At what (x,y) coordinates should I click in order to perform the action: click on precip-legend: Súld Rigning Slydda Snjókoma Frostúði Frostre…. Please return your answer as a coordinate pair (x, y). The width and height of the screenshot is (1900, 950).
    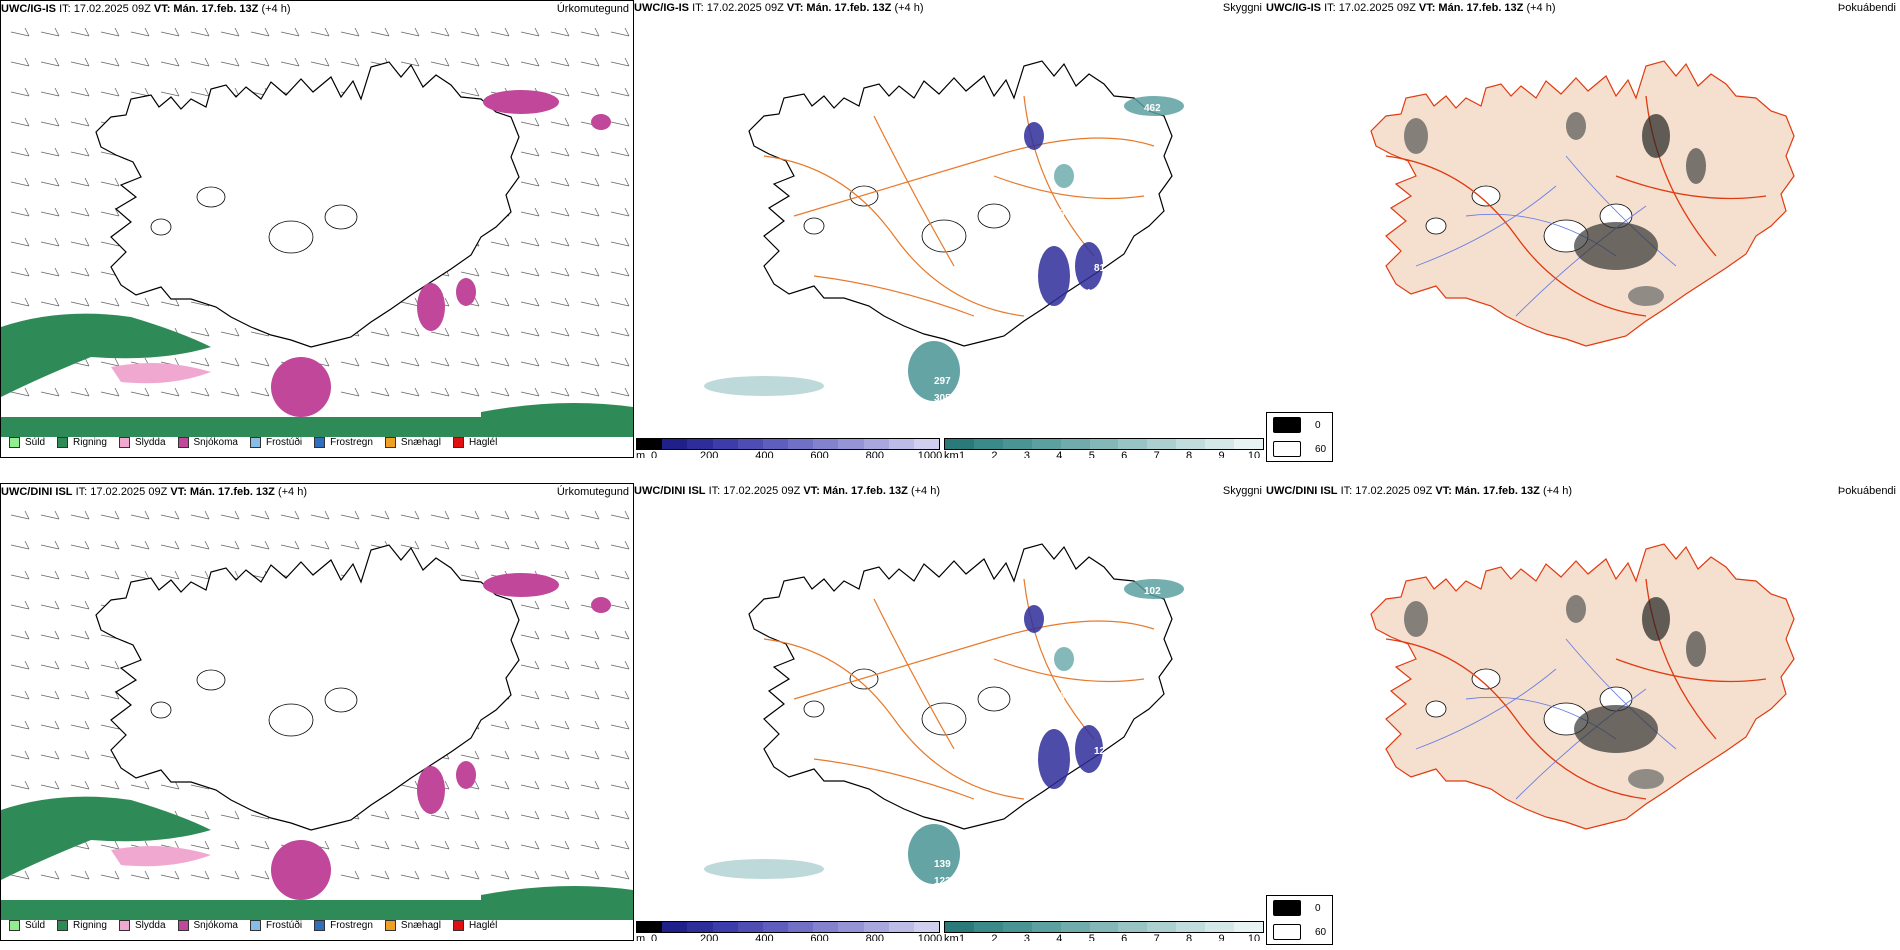
    Looking at the image, I should click on (253, 442).